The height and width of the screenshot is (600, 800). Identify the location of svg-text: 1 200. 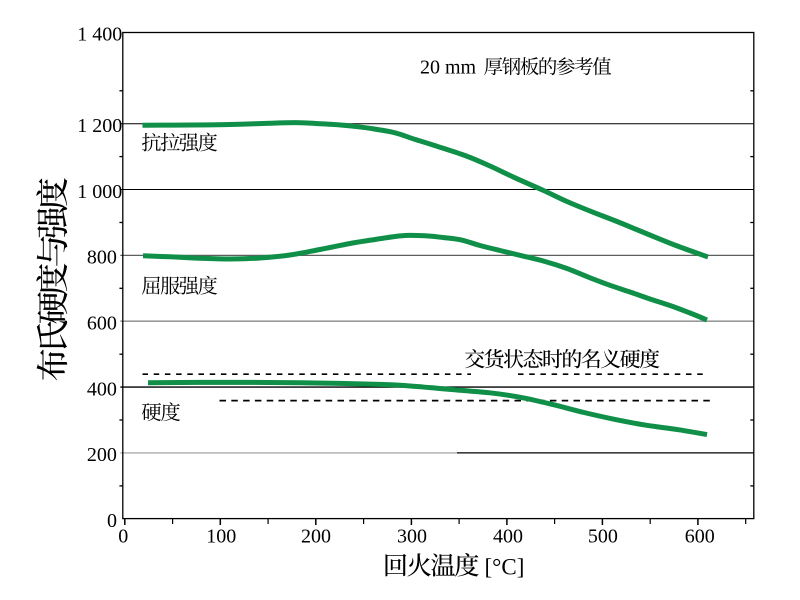
(99, 126).